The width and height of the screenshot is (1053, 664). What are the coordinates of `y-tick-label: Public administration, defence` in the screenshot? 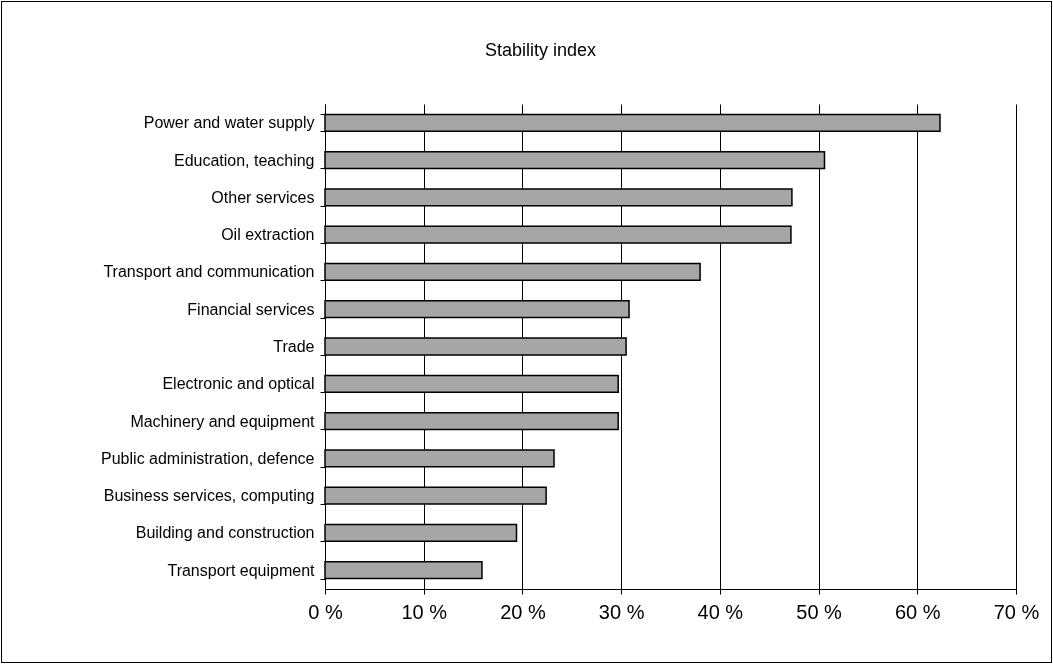 It's located at (208, 458).